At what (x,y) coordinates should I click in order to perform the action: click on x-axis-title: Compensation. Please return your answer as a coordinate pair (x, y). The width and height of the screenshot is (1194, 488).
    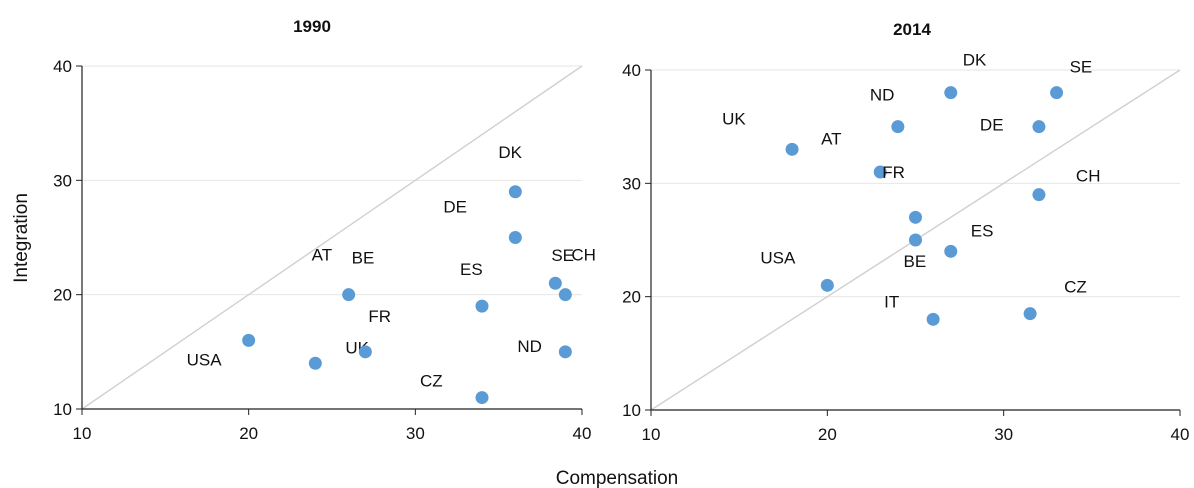
    Looking at the image, I should click on (617, 478).